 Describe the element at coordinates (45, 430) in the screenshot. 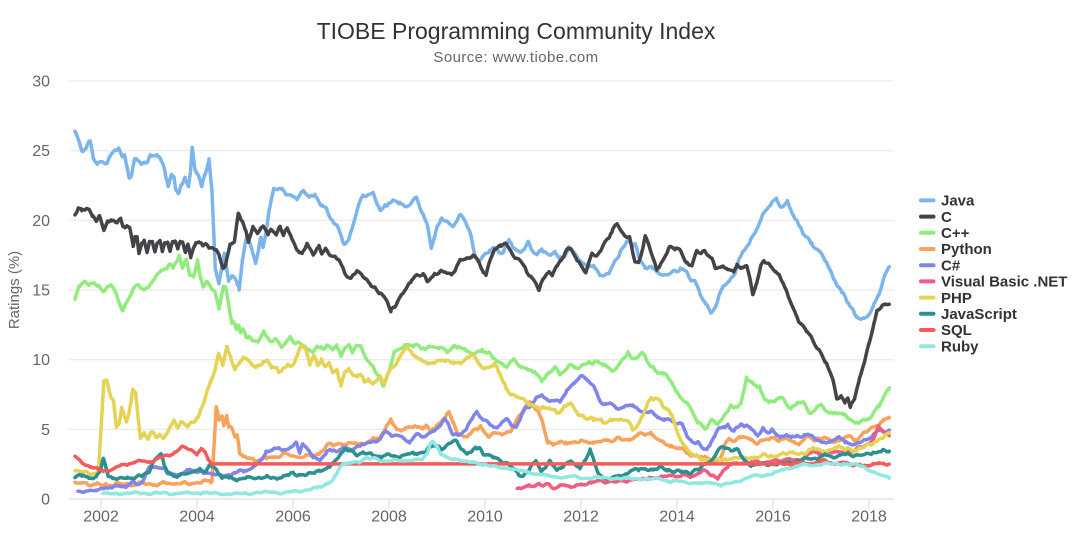

I see `svg-text: 5` at that location.